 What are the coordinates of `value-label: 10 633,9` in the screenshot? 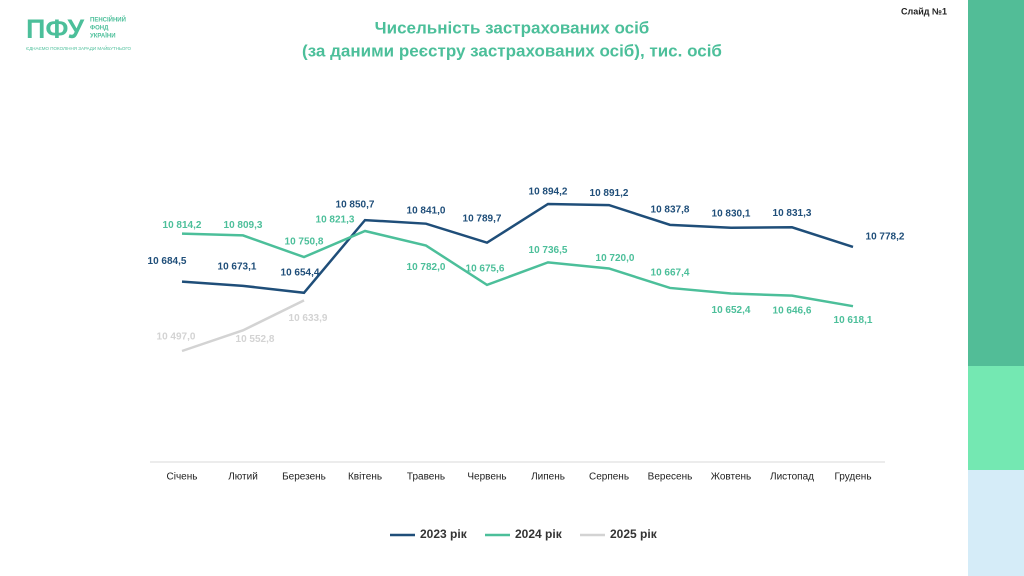 It's located at (308, 318).